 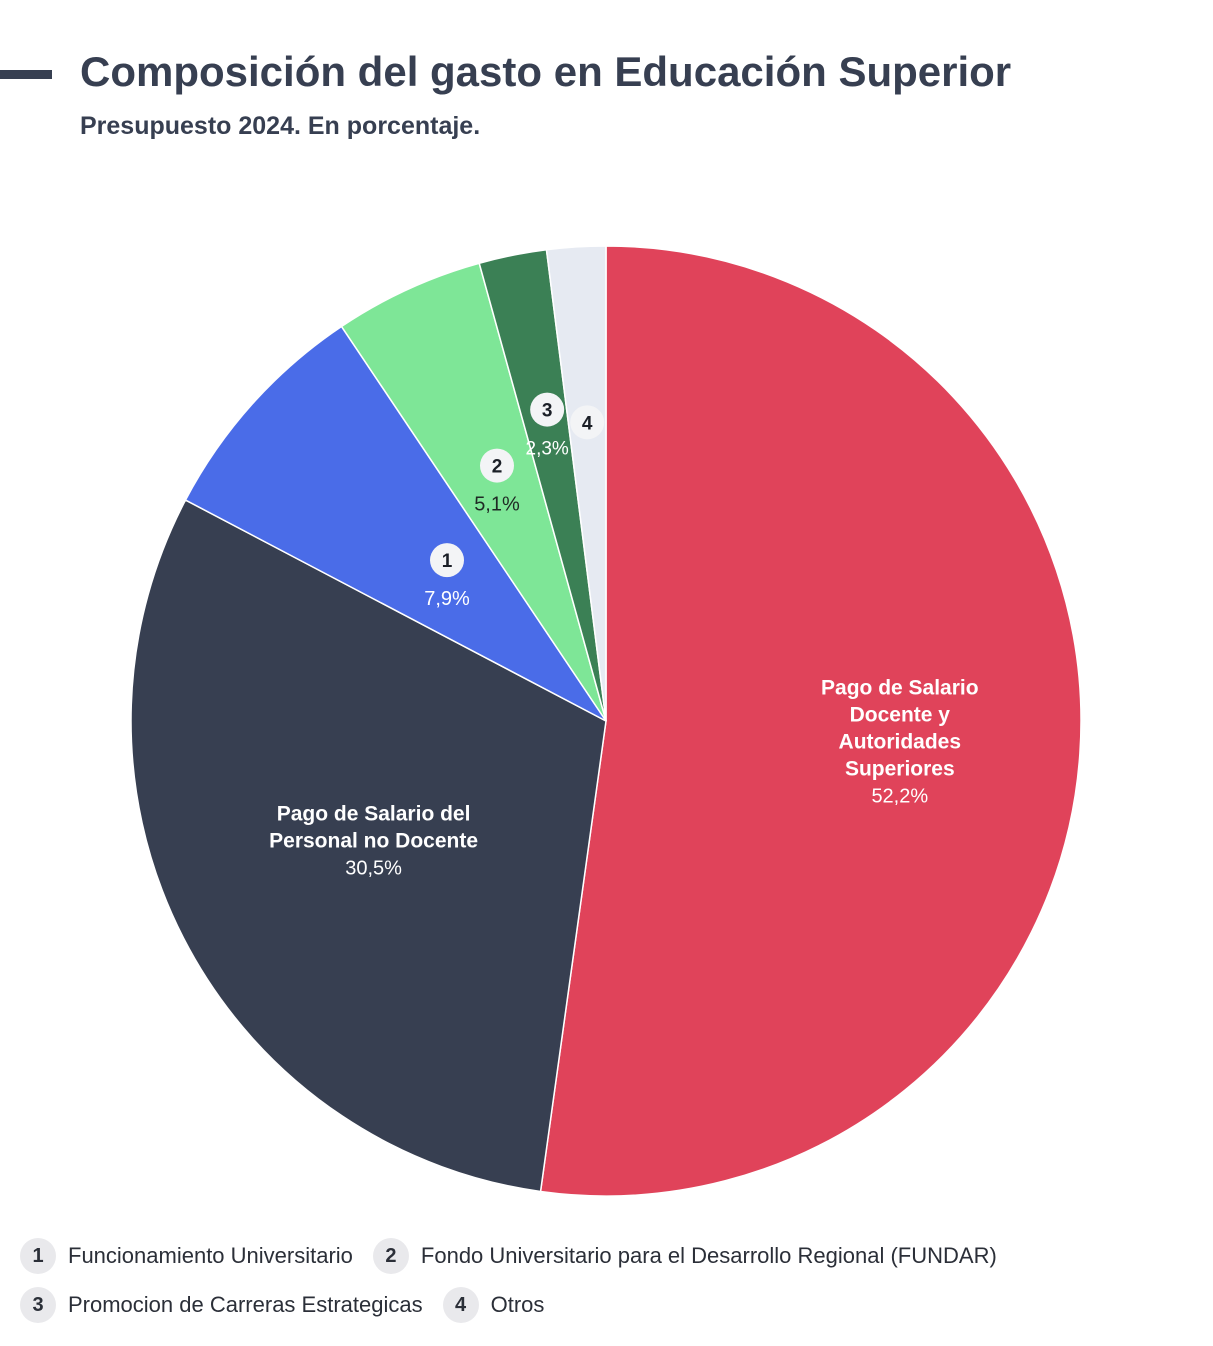 I want to click on slice-label: Pago de Salario del, so click(x=374, y=813).